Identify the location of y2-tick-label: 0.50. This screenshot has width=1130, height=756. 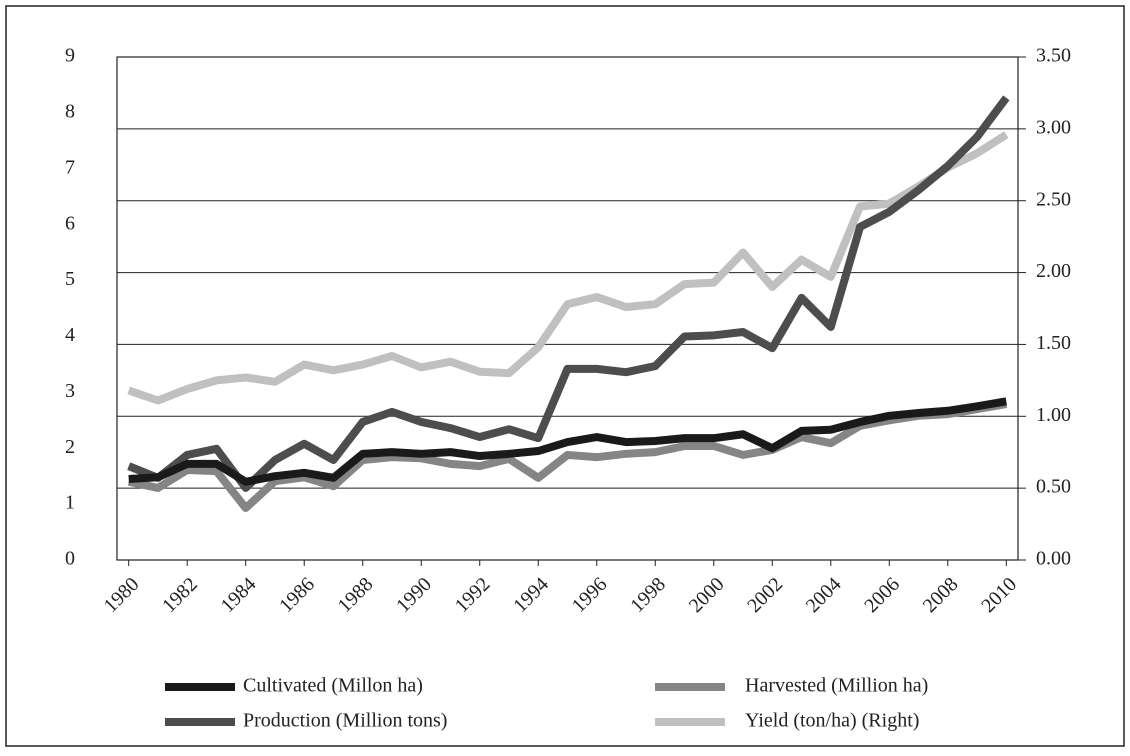
(1053, 487).